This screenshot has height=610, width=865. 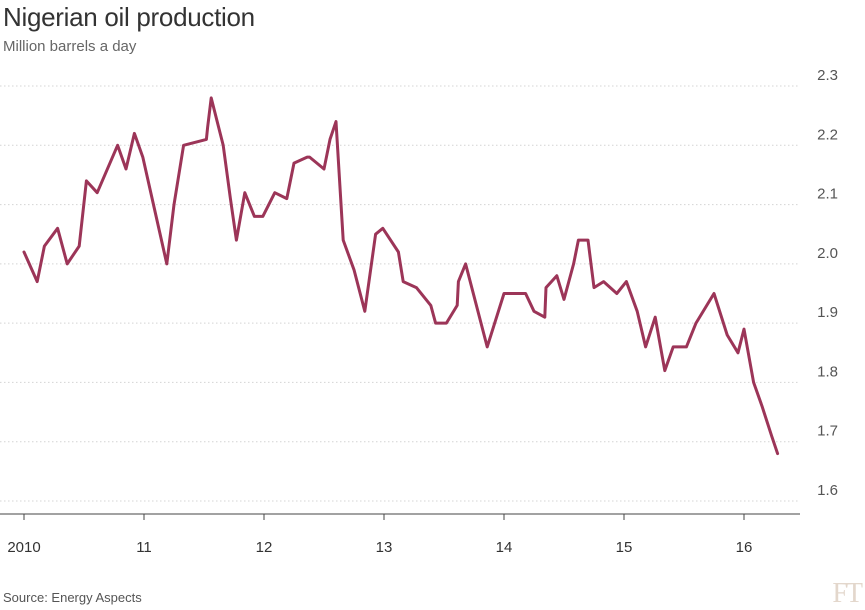 I want to click on y-tick-label: 1.8, so click(x=827, y=371).